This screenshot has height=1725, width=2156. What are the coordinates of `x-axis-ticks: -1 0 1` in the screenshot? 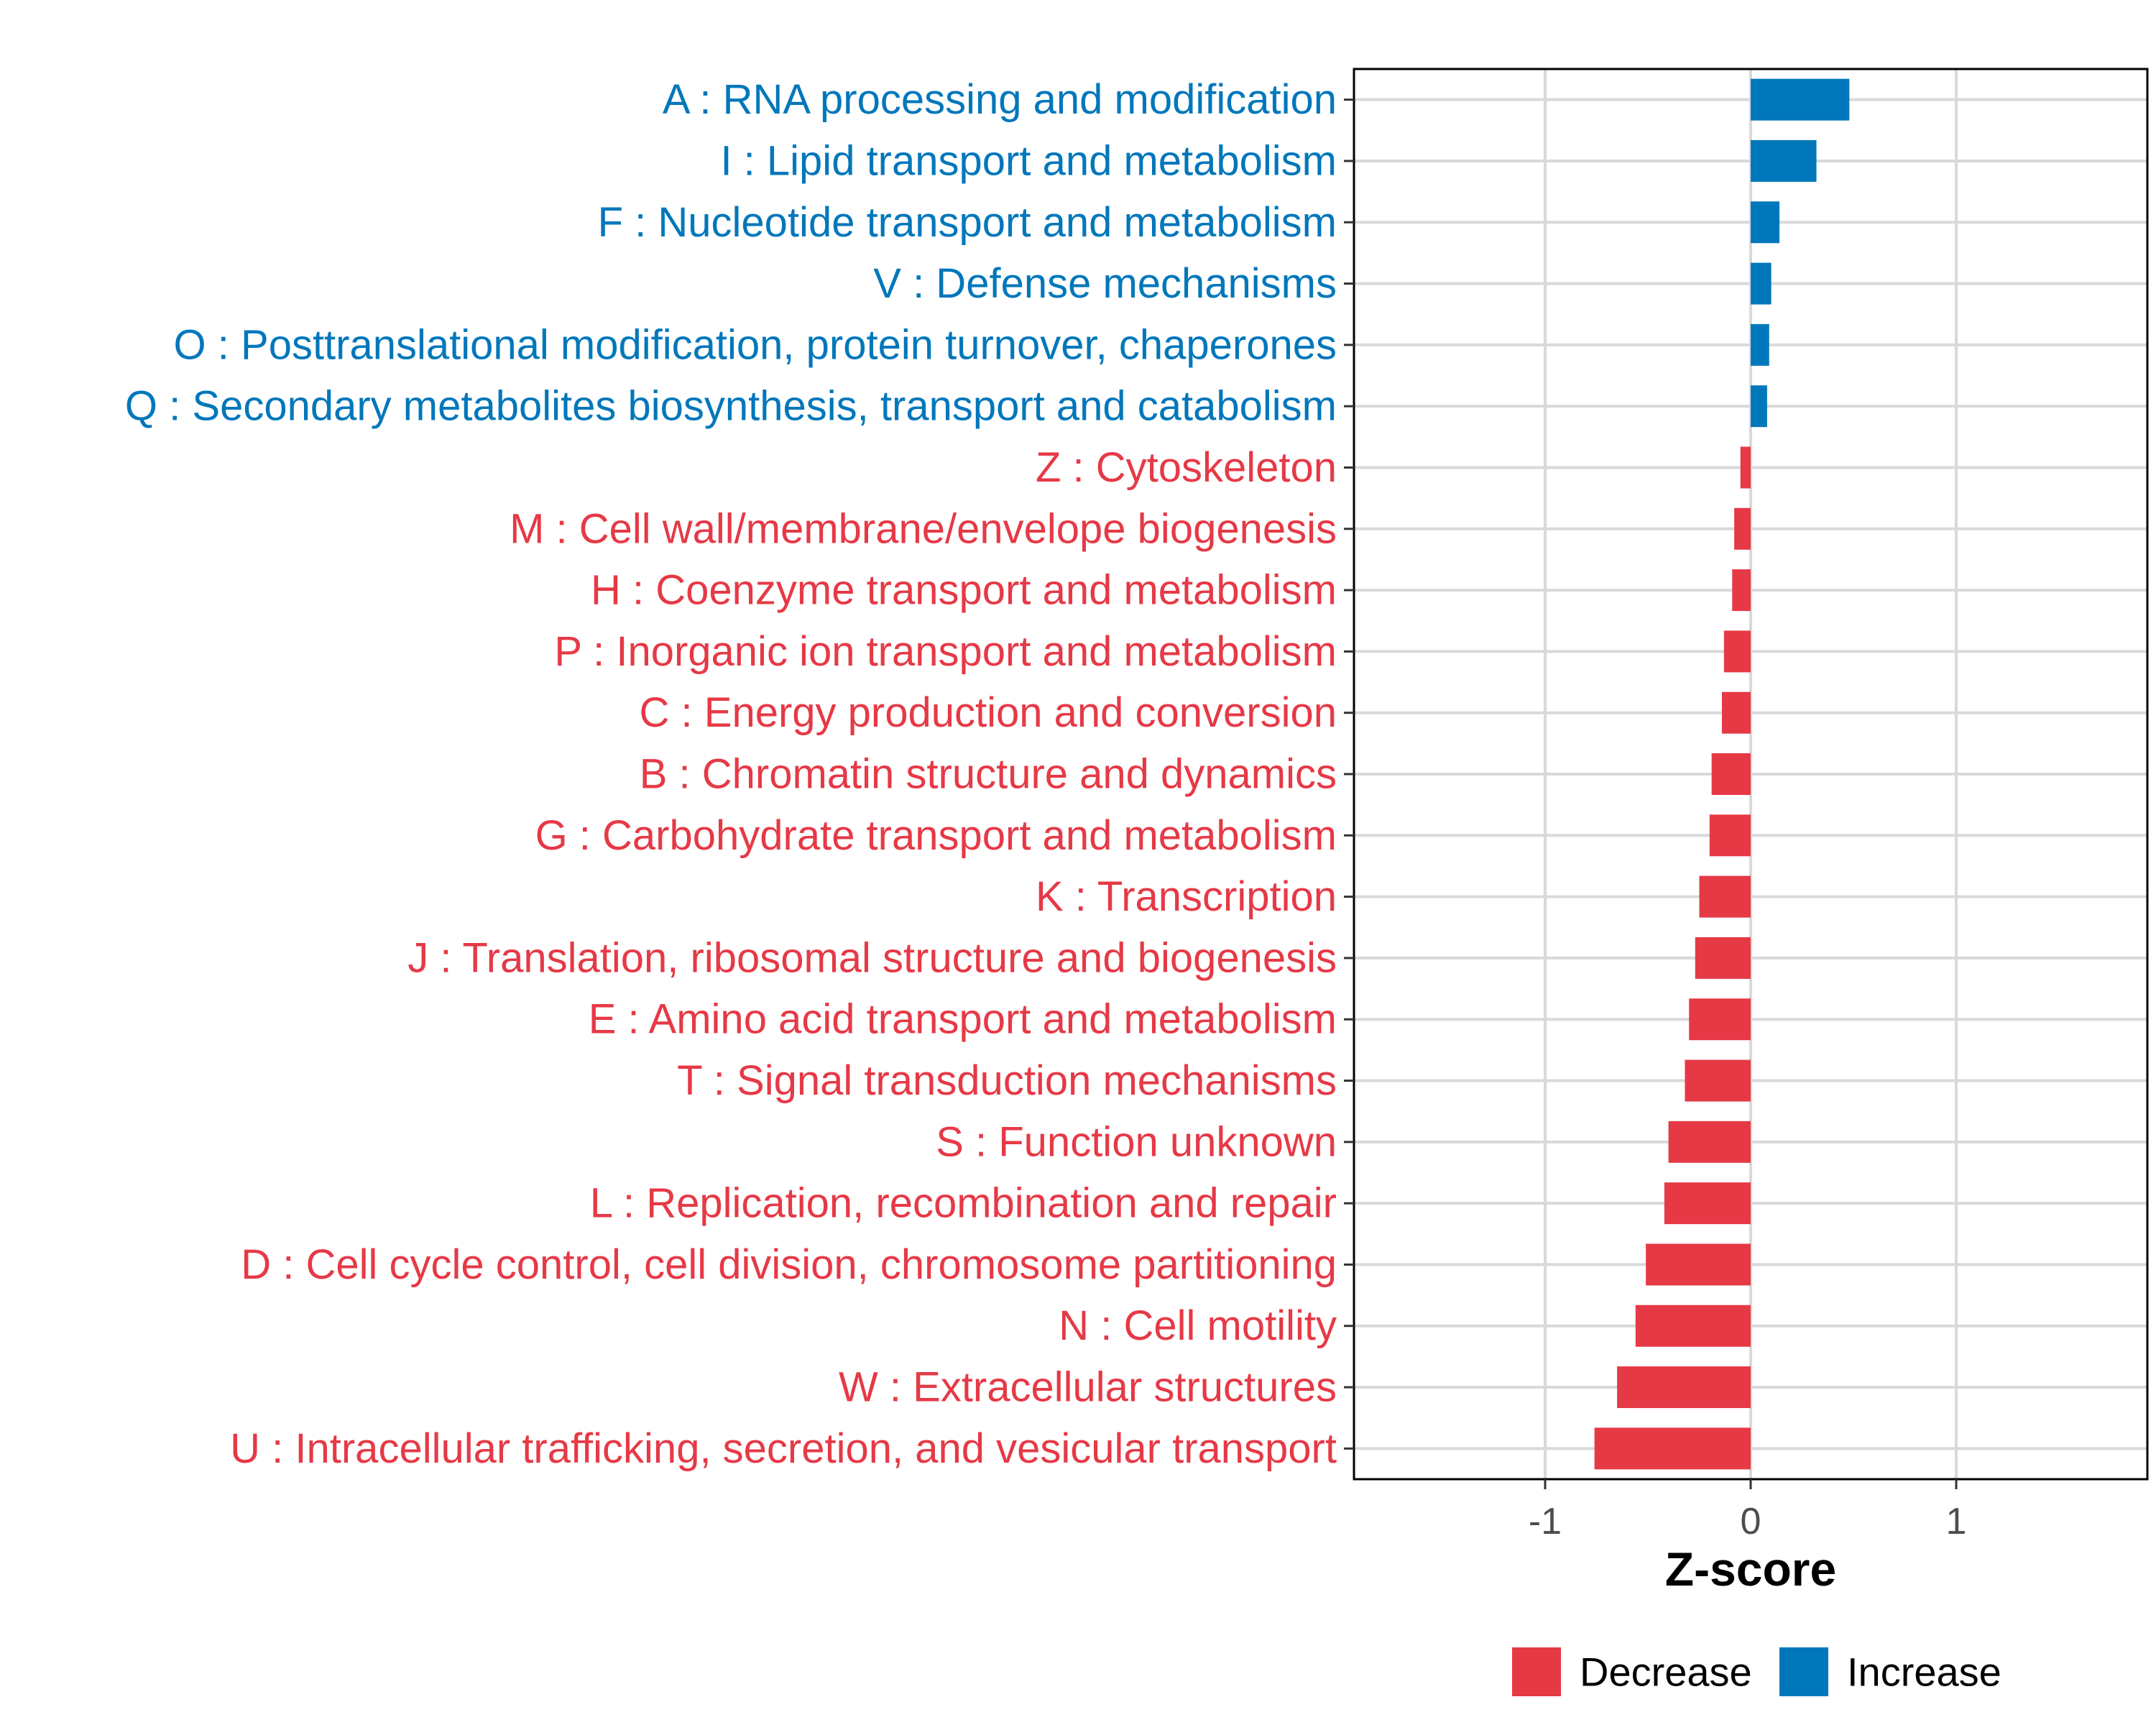 It's located at (1748, 1510).